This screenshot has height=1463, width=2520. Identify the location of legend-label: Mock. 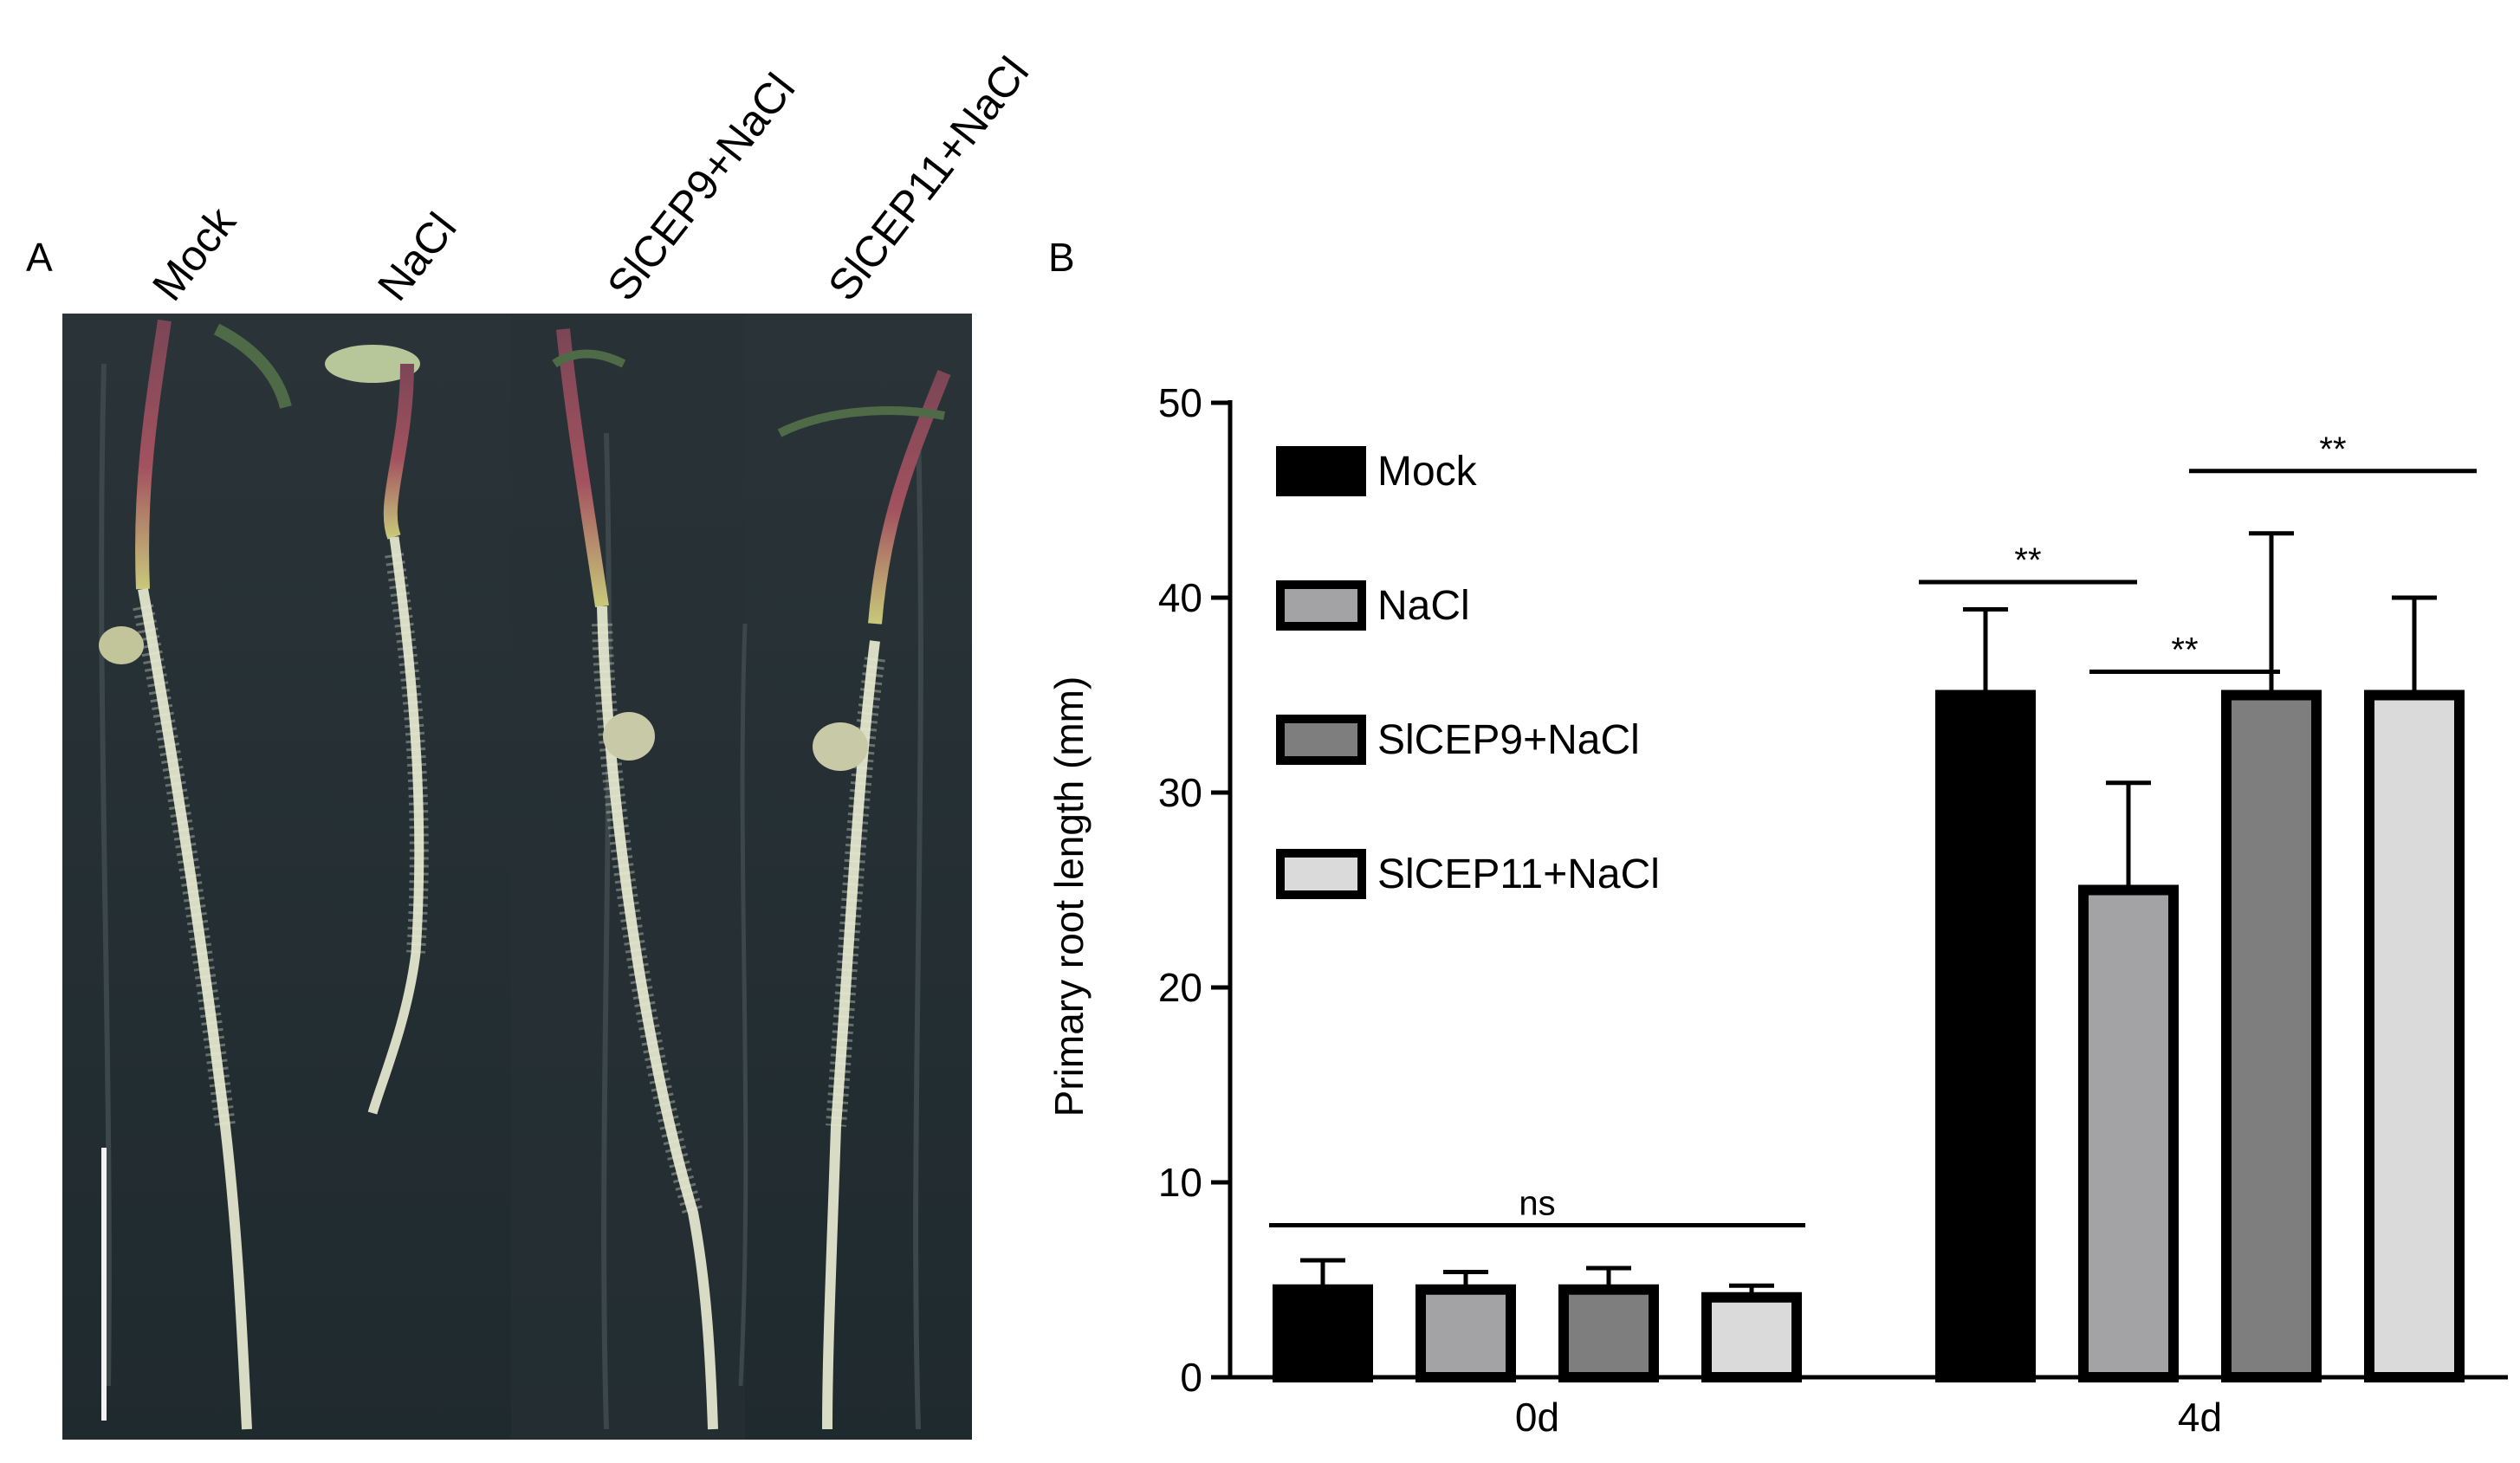
(1427, 472).